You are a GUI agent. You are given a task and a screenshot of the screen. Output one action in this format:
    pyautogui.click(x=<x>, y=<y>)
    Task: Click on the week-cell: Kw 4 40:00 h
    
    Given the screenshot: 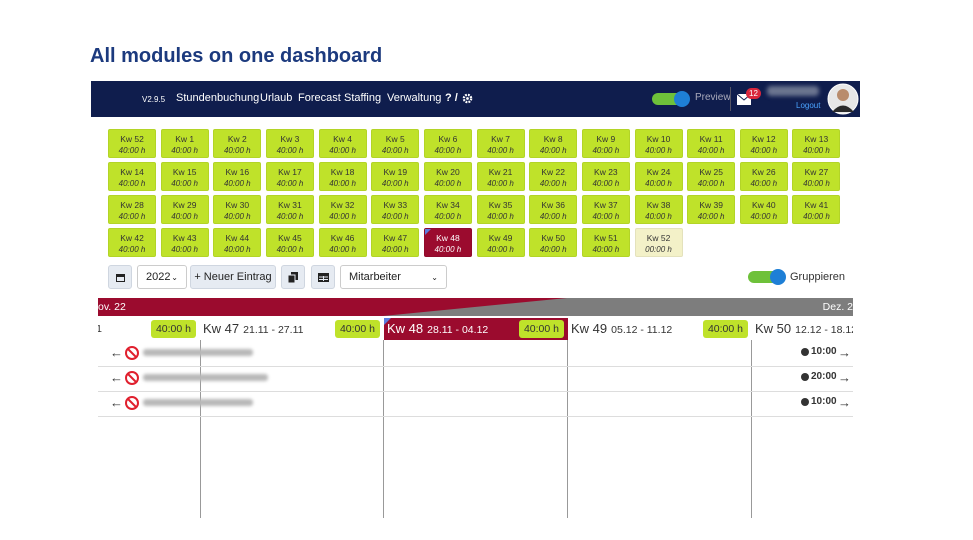 What is the action you would take?
    pyautogui.click(x=342, y=143)
    